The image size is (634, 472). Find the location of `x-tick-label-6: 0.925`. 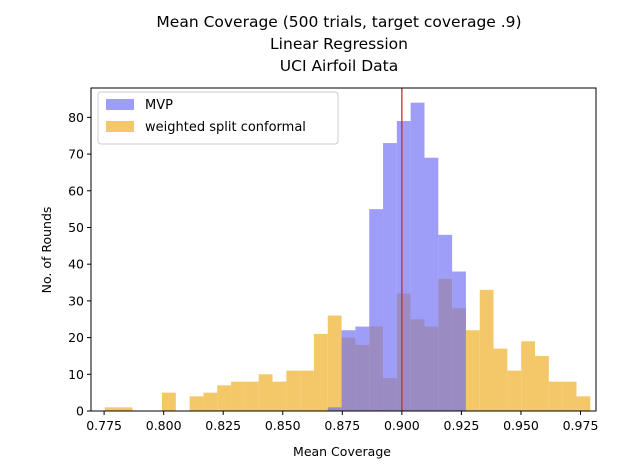

x-tick-label-6: 0.925 is located at coordinates (462, 425).